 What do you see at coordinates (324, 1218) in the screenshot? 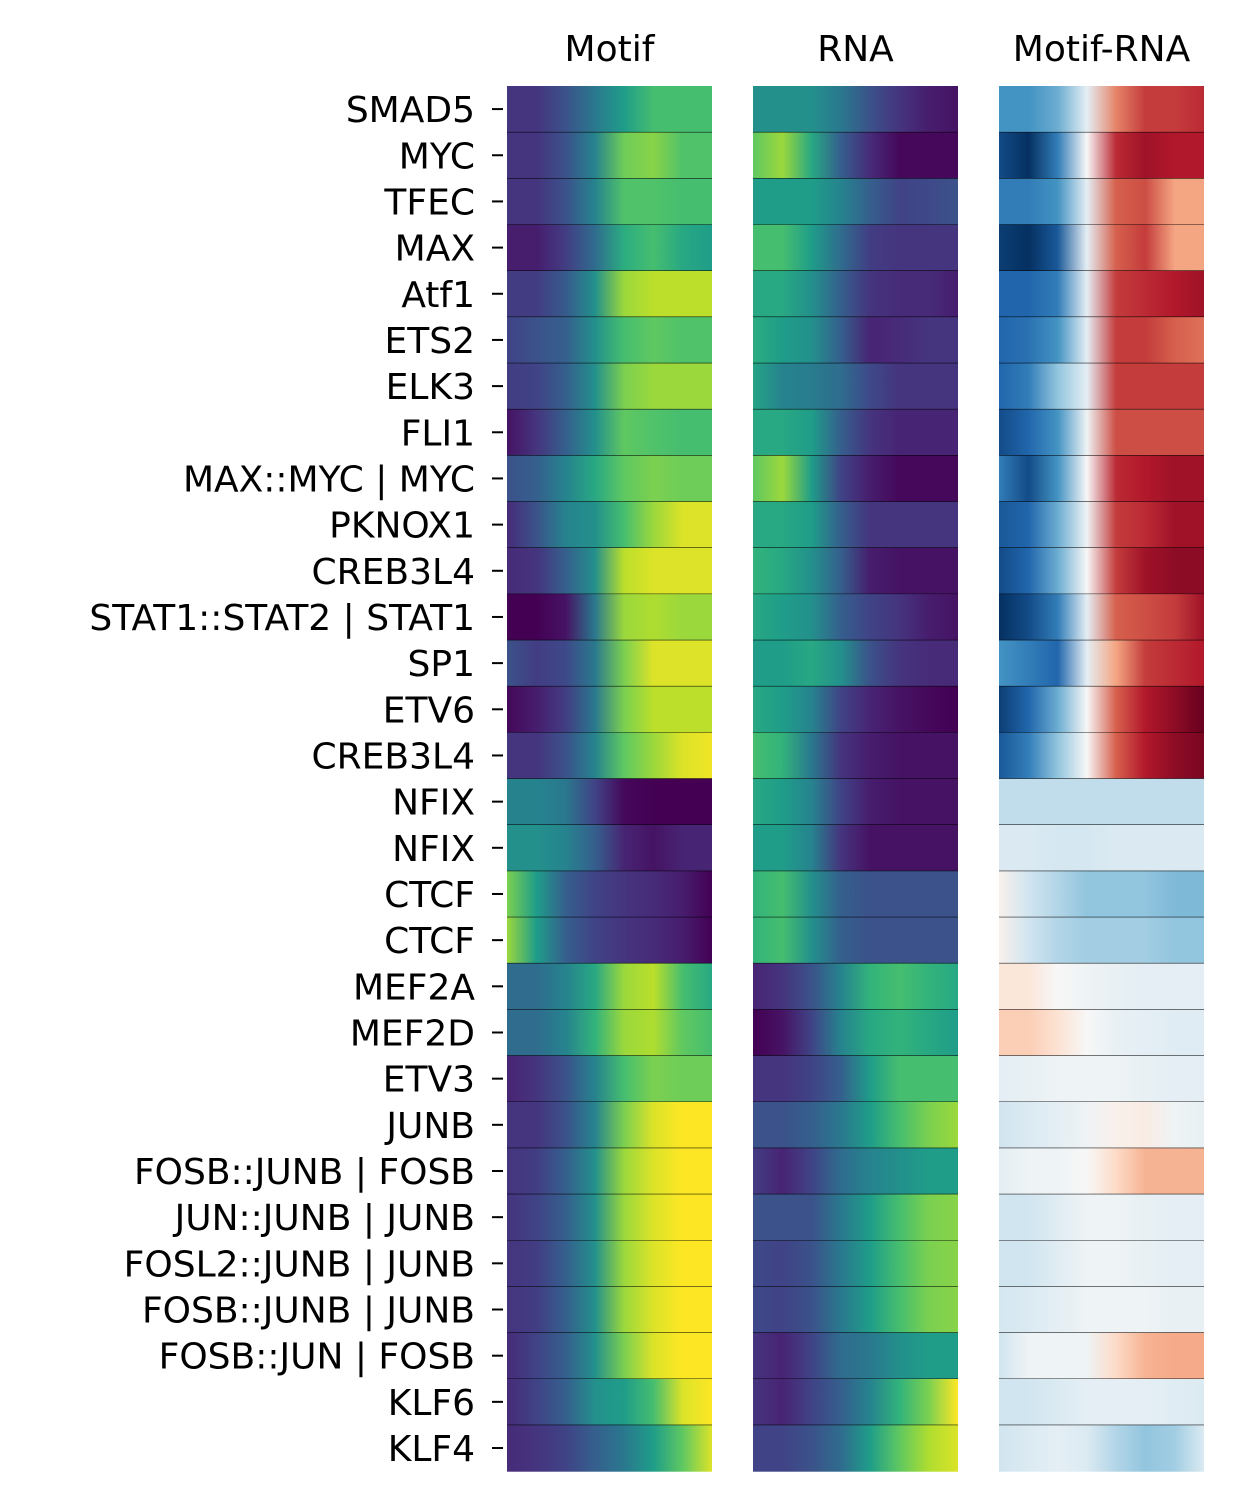
I see `row-label: JUN::JUNB | JUNB` at bounding box center [324, 1218].